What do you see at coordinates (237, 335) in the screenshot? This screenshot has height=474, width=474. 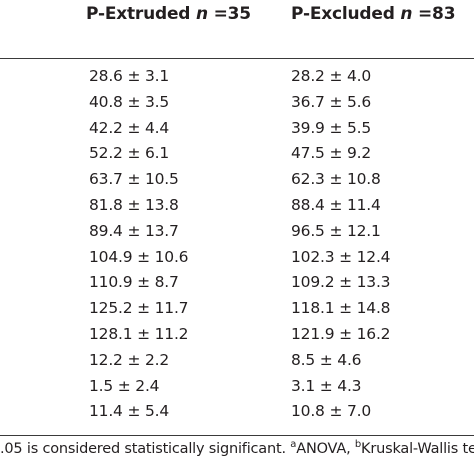 I see `table-row: 128.1 ± 11.2 121.9 ± 16.2` at bounding box center [237, 335].